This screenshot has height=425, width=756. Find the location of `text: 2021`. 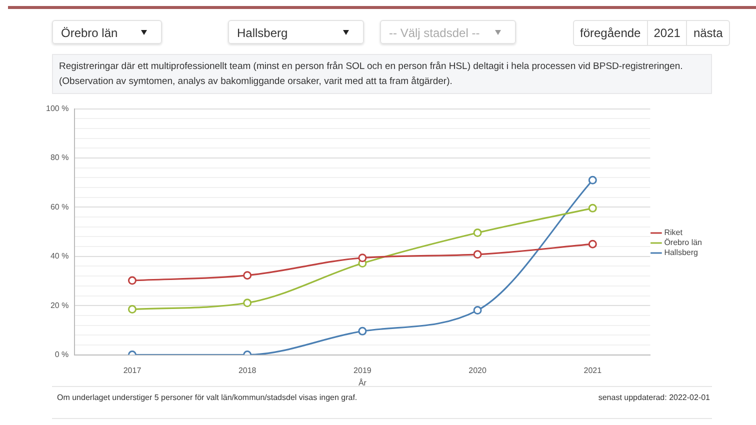

text: 2021 is located at coordinates (666, 33).